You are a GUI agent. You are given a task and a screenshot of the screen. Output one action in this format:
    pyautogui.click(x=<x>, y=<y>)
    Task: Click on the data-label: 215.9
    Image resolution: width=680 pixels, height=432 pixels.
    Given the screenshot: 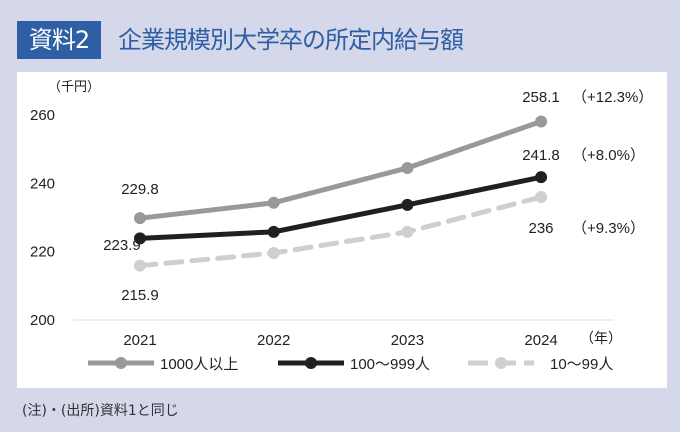 What is the action you would take?
    pyautogui.click(x=140, y=295)
    